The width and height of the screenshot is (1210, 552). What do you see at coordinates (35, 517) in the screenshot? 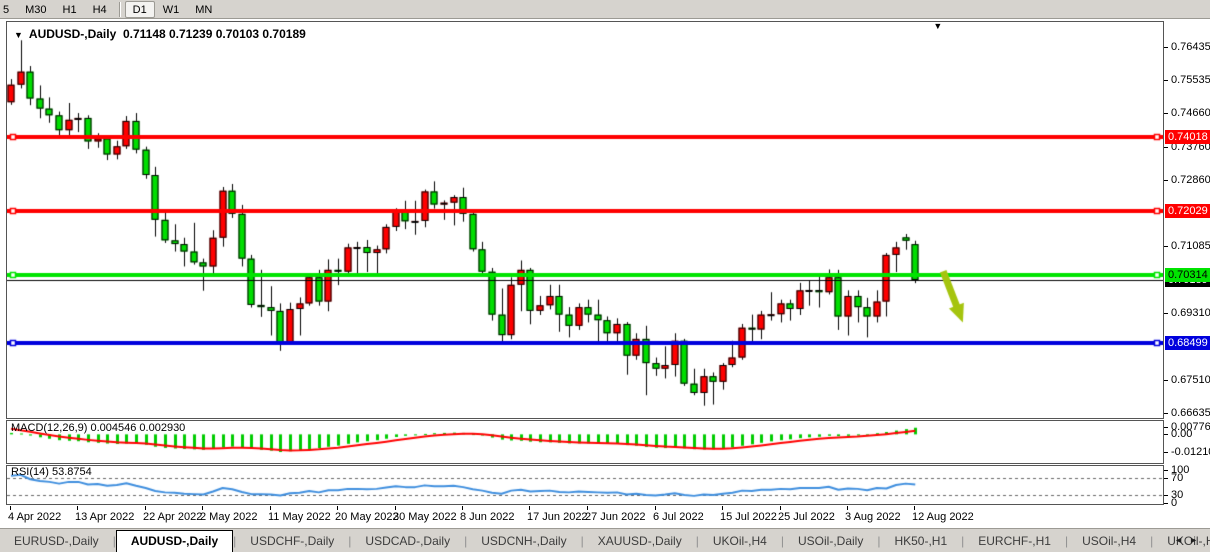
I see `date-label: 4 Apr 2022` at bounding box center [35, 517].